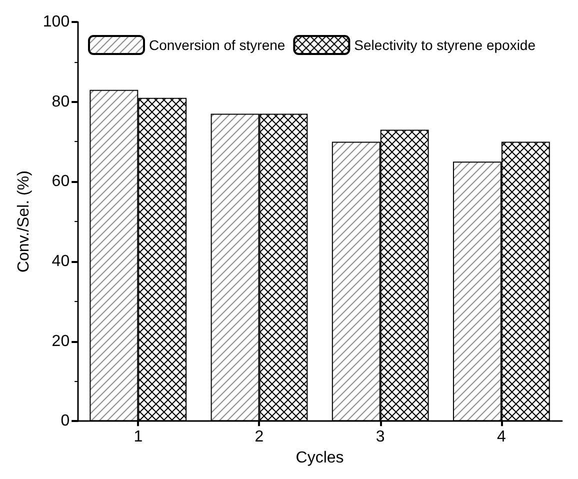 The height and width of the screenshot is (479, 578). What do you see at coordinates (61, 341) in the screenshot?
I see `y-tick-label: 20` at bounding box center [61, 341].